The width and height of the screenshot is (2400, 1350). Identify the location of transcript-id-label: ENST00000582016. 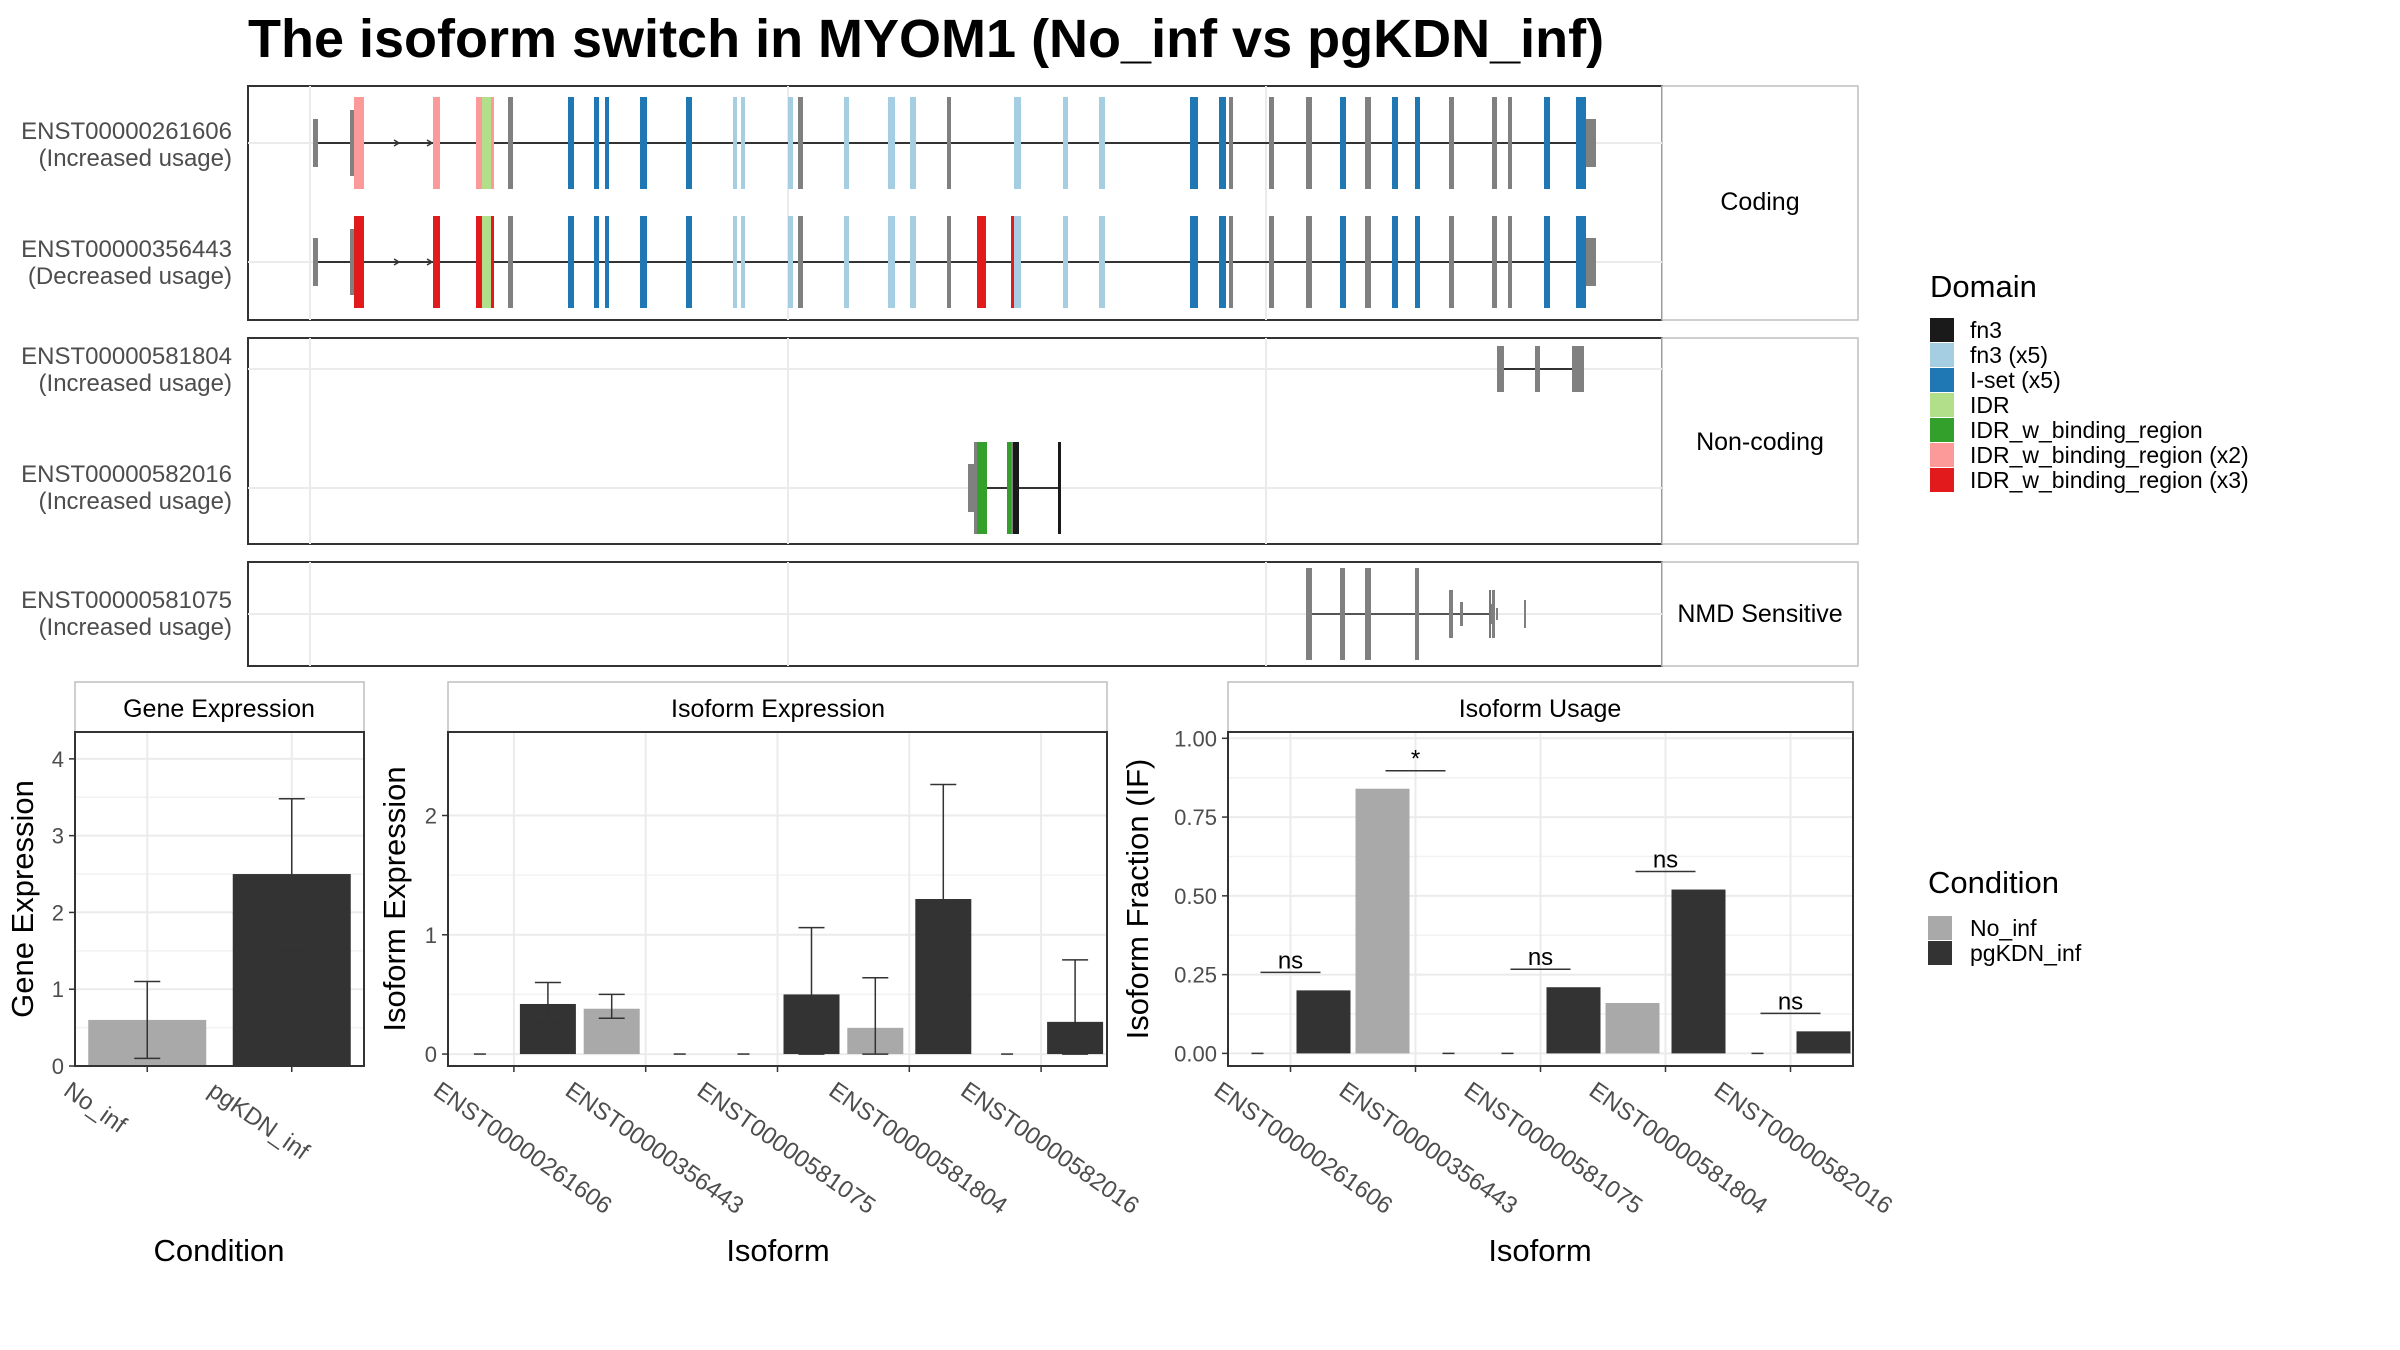
(126, 474).